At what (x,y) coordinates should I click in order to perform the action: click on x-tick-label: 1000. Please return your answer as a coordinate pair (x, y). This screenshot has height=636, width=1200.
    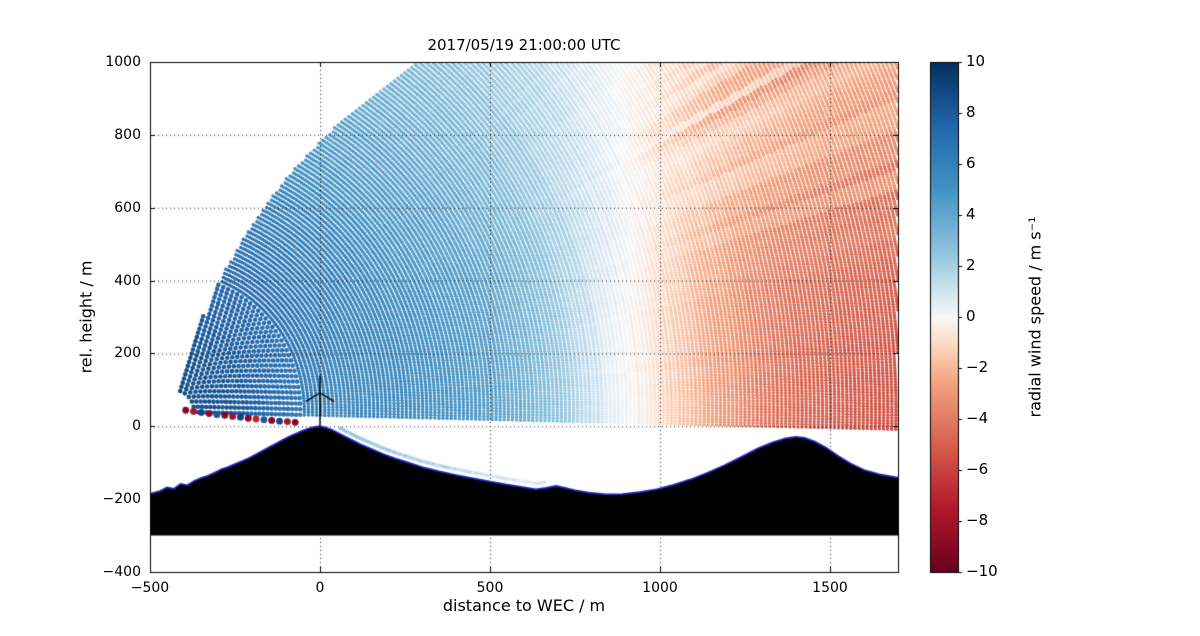
    Looking at the image, I should click on (660, 588).